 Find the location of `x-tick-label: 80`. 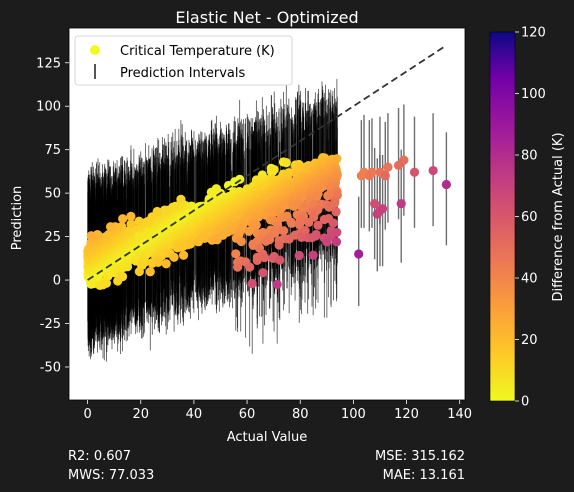

x-tick-label: 80 is located at coordinates (300, 414).